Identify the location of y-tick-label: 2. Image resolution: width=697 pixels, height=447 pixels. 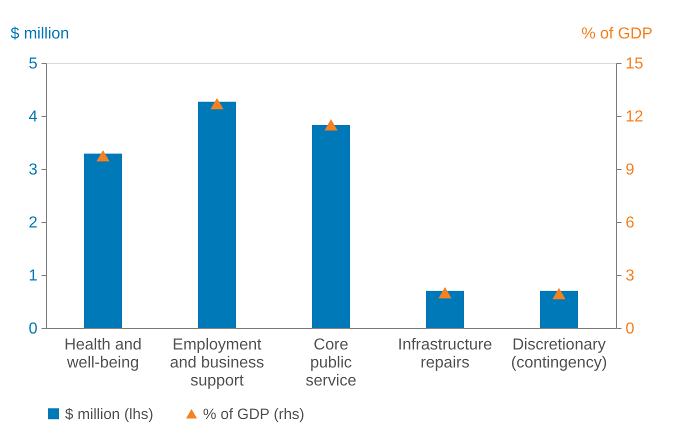
(33, 223).